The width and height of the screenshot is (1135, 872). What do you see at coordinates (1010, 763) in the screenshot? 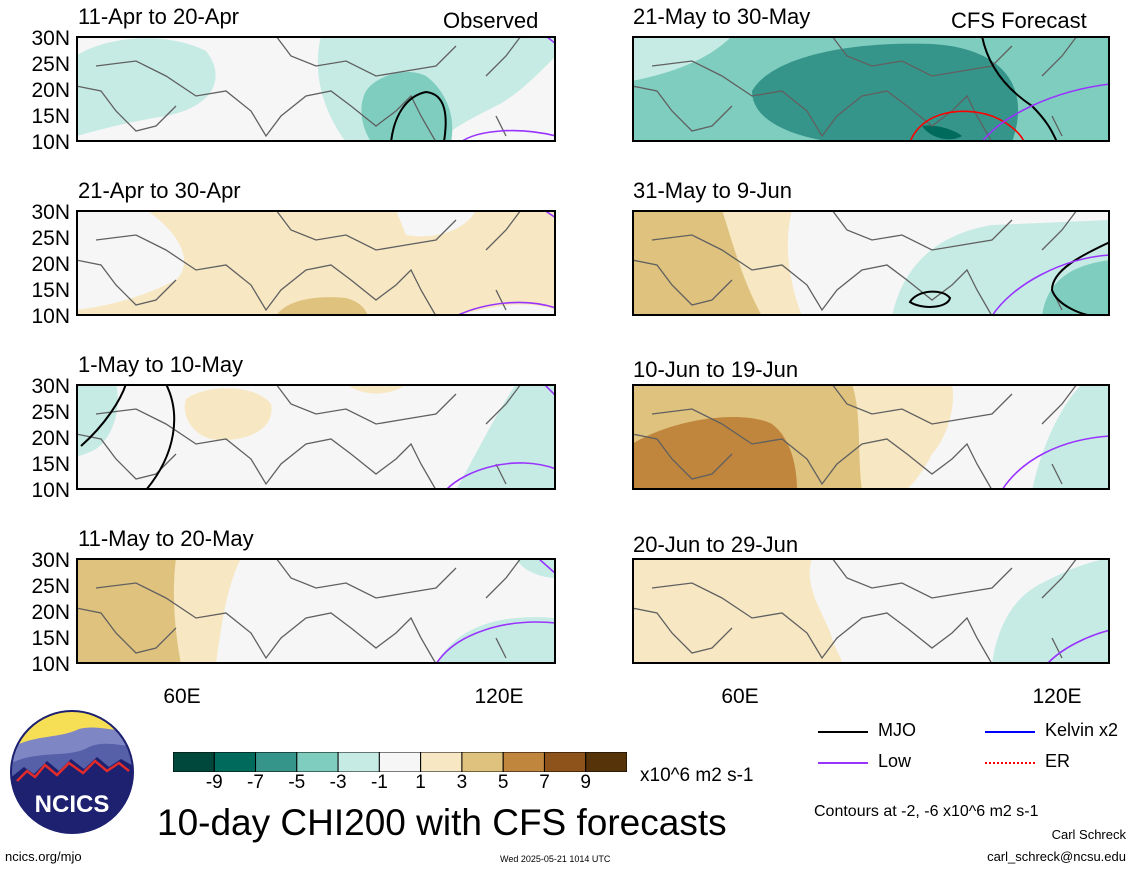
I see `legend-er-line` at bounding box center [1010, 763].